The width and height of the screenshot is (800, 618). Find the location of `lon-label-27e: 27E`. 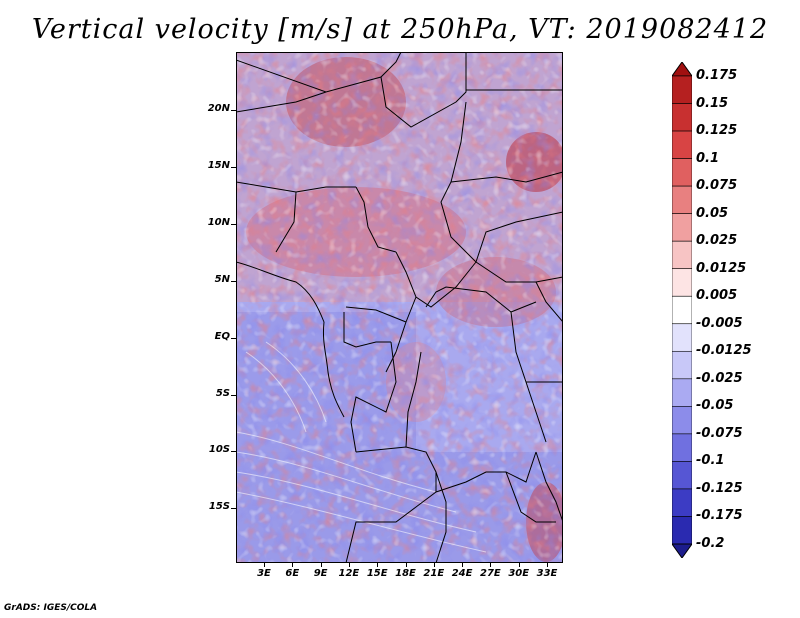

lon-label-27e: 27E is located at coordinates (490, 573).